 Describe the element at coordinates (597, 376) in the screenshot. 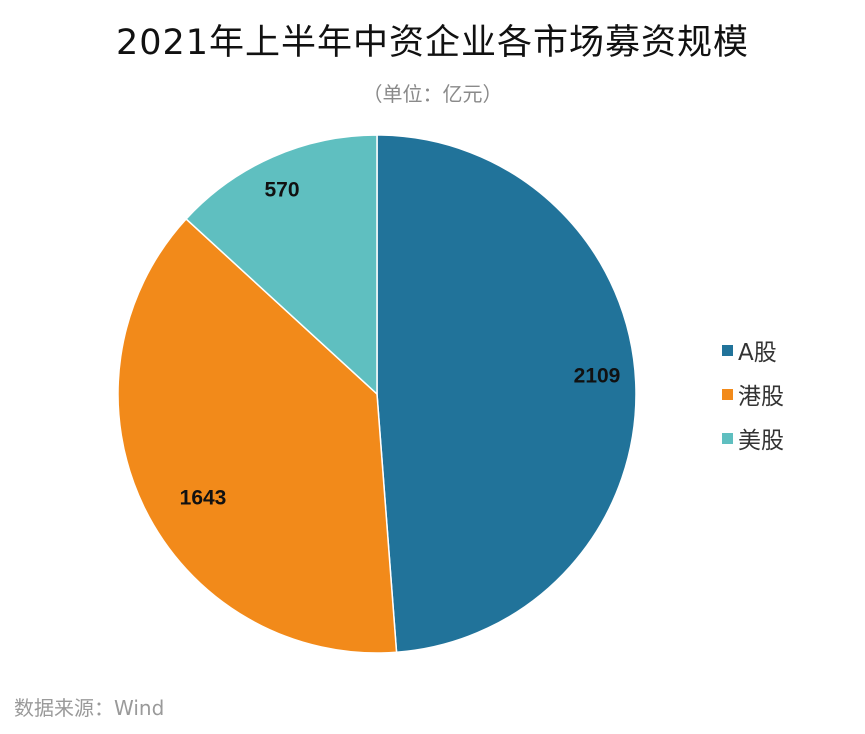

I see `pie-data-label-1: 2109` at that location.